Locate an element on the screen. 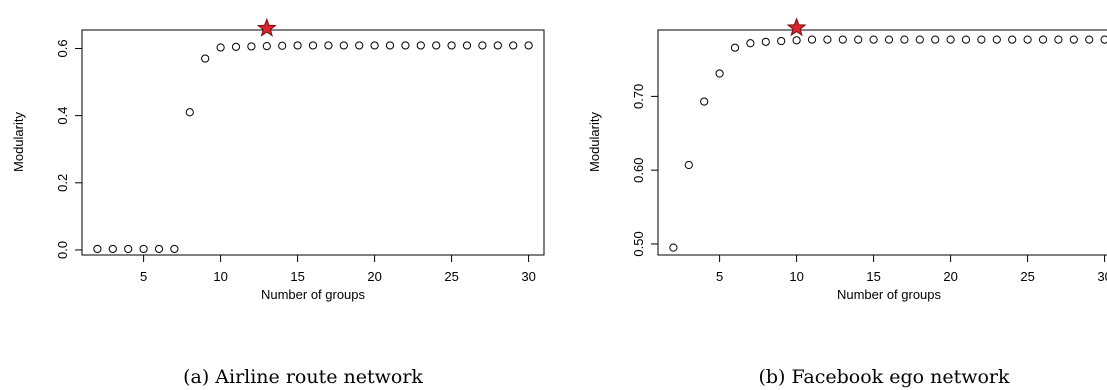 The height and width of the screenshot is (390, 1107). y-tick-label-b-1: 0.60 is located at coordinates (638, 170).